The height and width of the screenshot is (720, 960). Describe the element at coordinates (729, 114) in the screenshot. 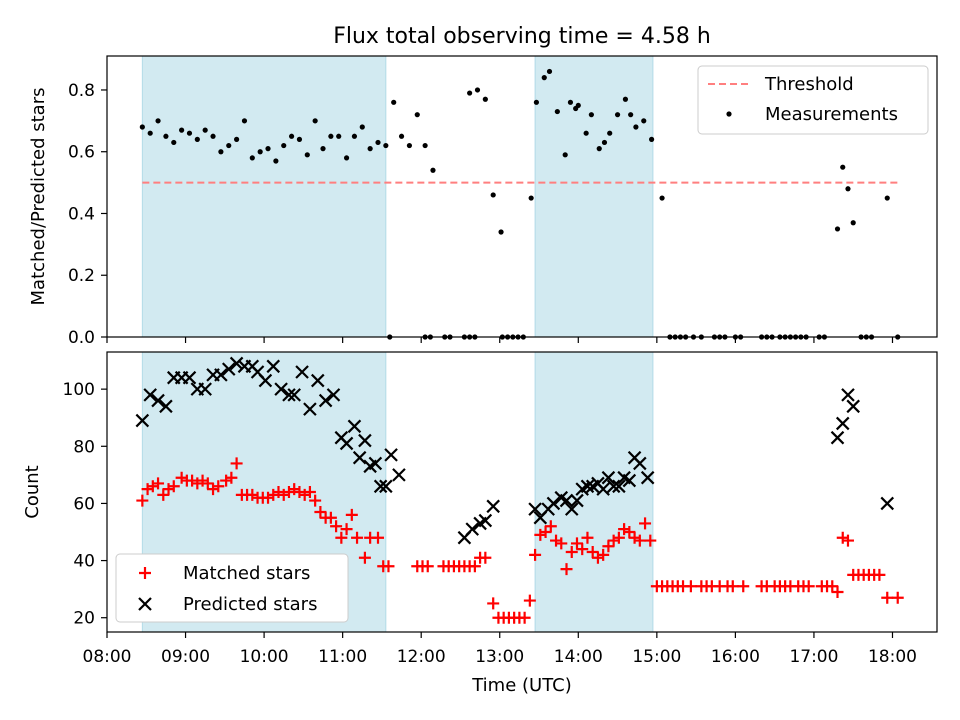

I see `legend-measurements-swatch` at that location.